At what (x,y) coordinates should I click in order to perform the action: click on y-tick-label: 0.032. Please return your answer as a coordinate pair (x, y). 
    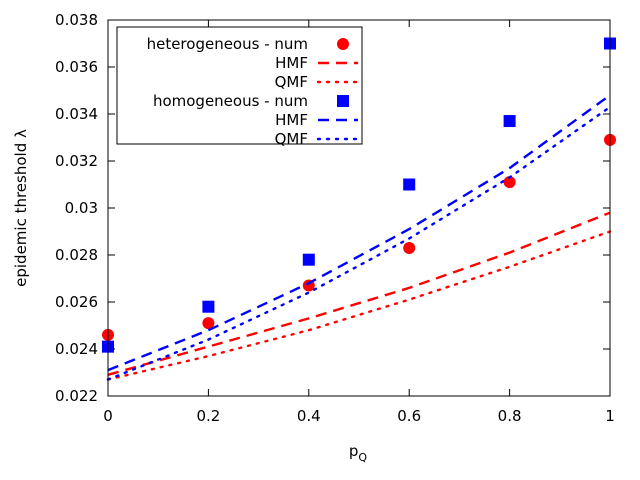
    Looking at the image, I should click on (76, 161).